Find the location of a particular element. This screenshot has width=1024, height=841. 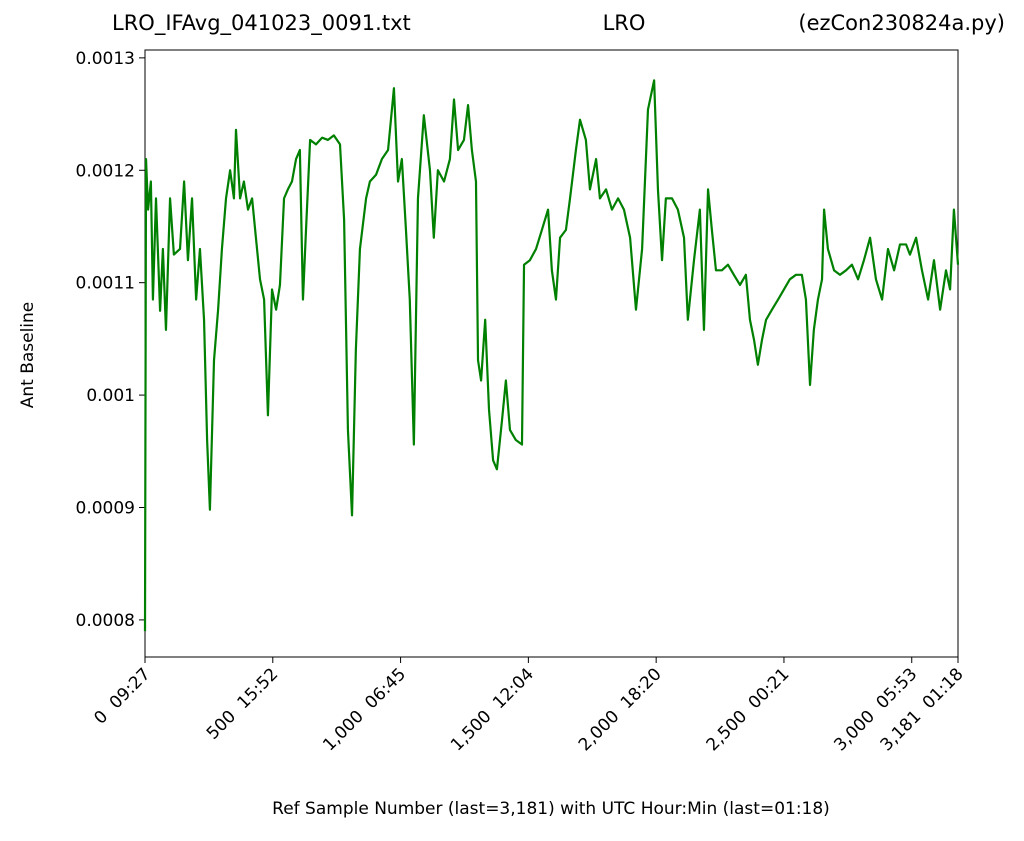

y-tick-label: 0.0008 is located at coordinates (105, 621).